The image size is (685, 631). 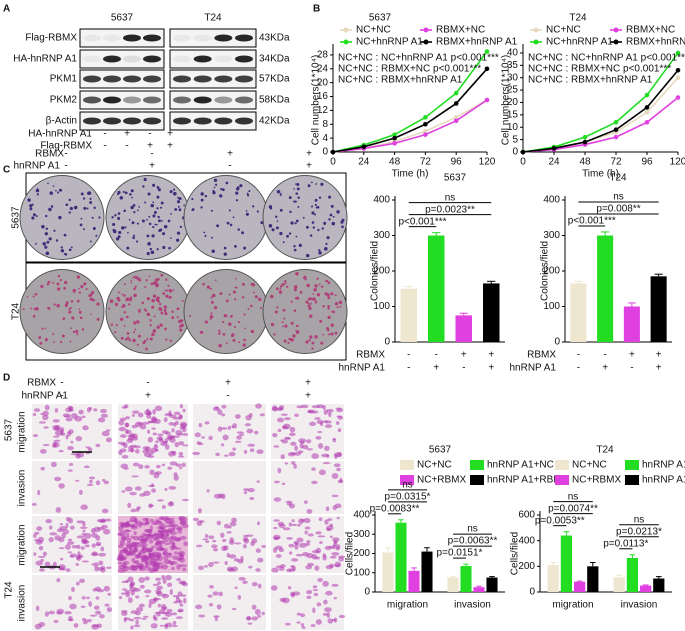 I want to click on panel-label: A, so click(x=6, y=9).